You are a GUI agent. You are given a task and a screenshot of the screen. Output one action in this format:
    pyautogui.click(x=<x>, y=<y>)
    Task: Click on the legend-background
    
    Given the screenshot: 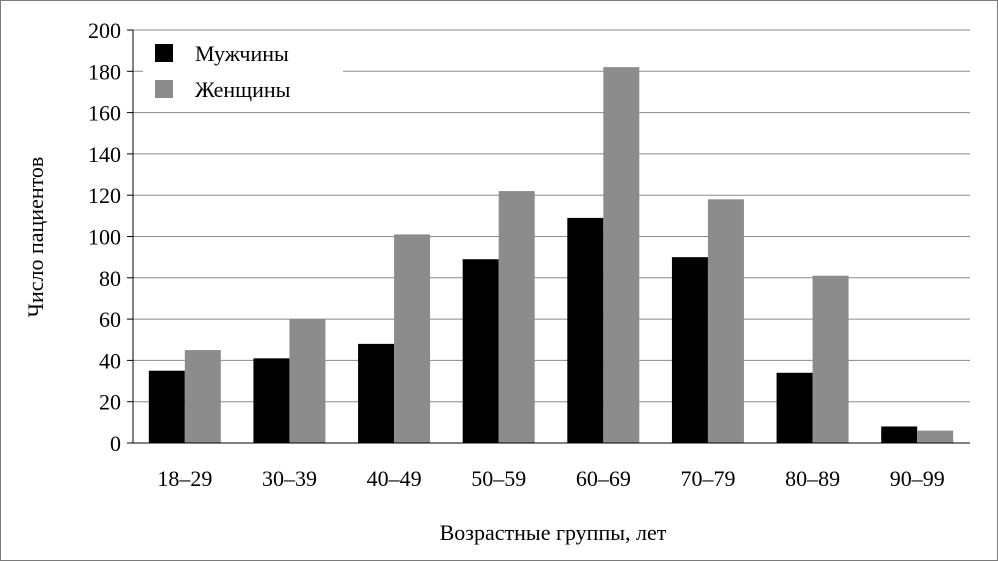 What is the action you would take?
    pyautogui.click(x=243, y=71)
    